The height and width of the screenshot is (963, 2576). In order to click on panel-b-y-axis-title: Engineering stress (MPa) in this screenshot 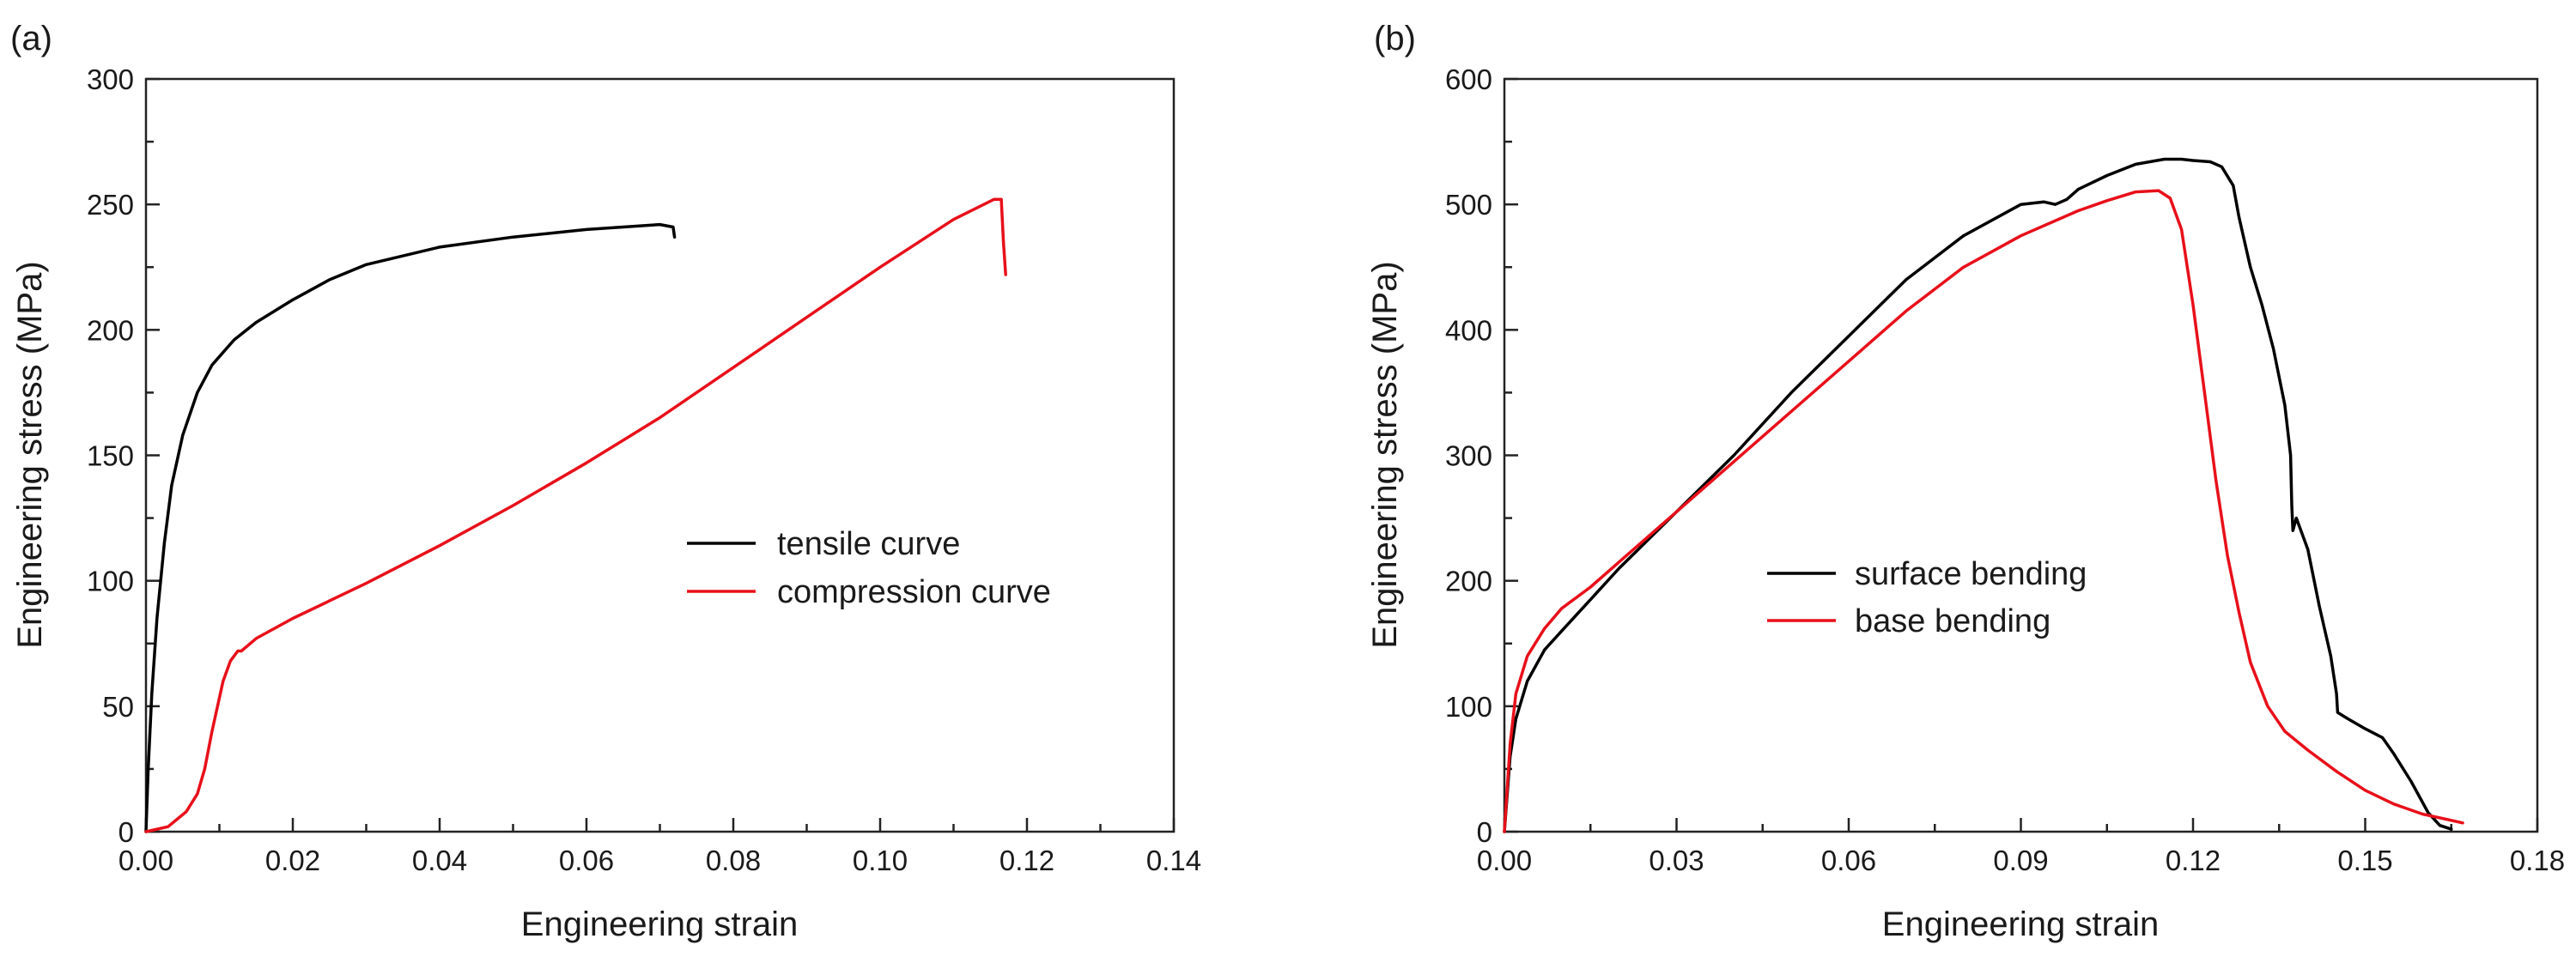, I will do `click(1385, 454)`.